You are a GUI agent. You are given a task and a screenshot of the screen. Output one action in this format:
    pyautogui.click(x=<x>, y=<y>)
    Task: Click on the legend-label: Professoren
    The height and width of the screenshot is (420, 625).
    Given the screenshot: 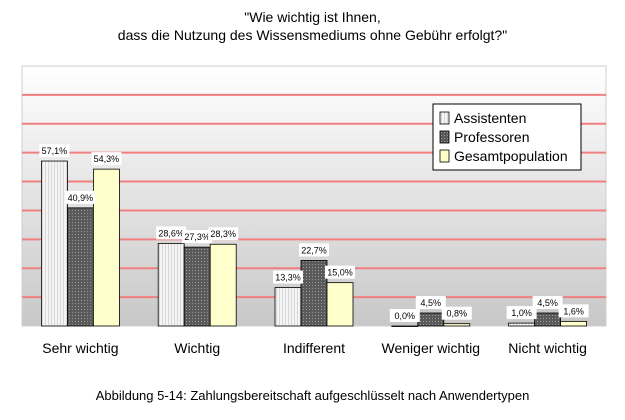 What is the action you would take?
    pyautogui.click(x=491, y=137)
    